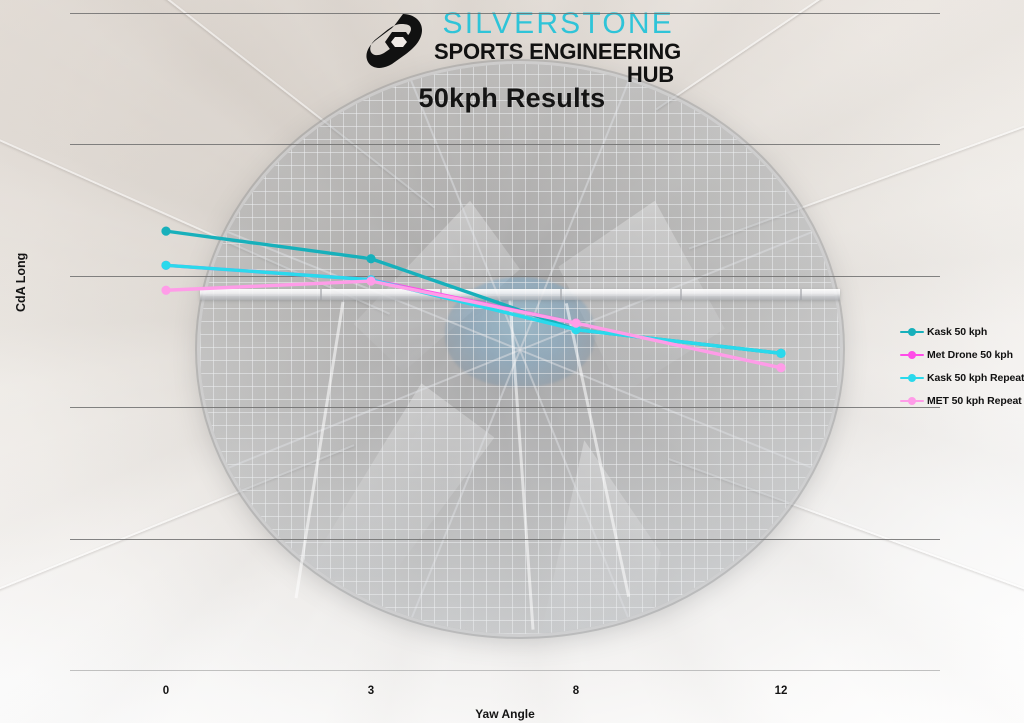  What do you see at coordinates (974, 400) in the screenshot?
I see `legend-label: MET 50 kph Repeat` at bounding box center [974, 400].